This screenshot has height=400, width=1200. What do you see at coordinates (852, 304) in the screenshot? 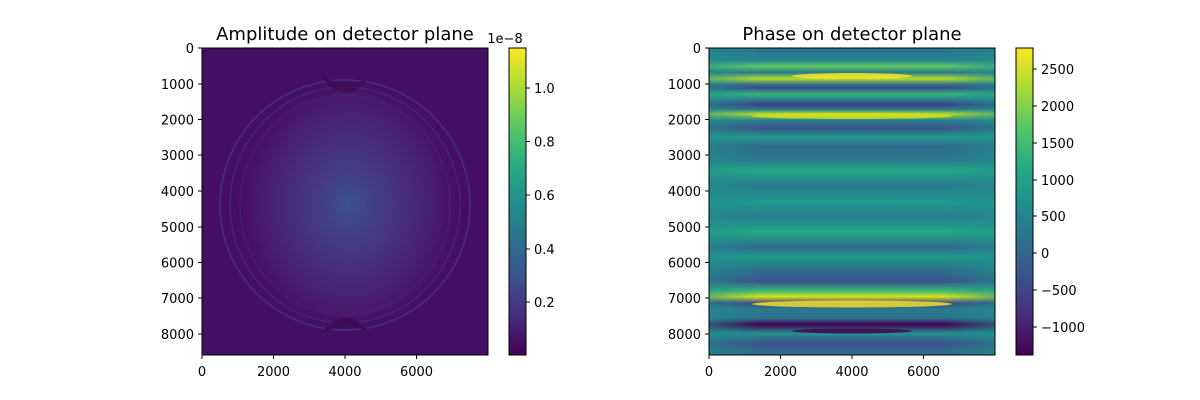
I see `phase-hot-band-lower` at bounding box center [852, 304].